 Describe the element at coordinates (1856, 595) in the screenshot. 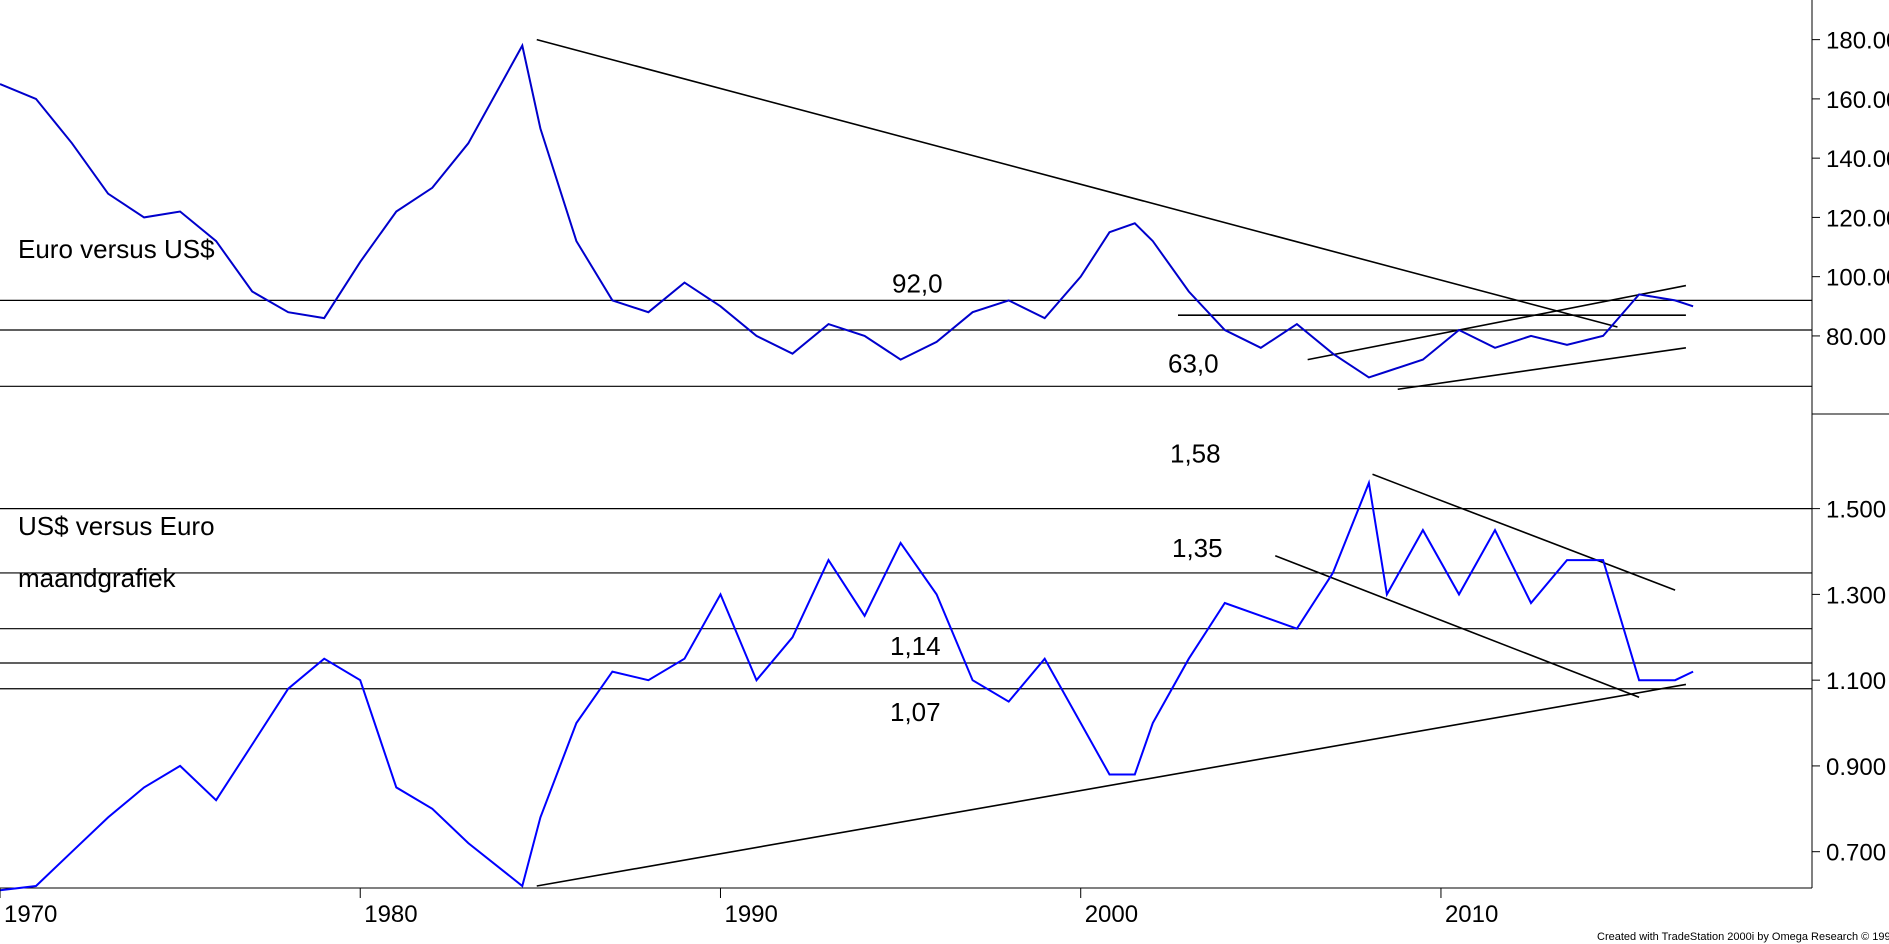

I see `y-tick-label: 1.300` at that location.